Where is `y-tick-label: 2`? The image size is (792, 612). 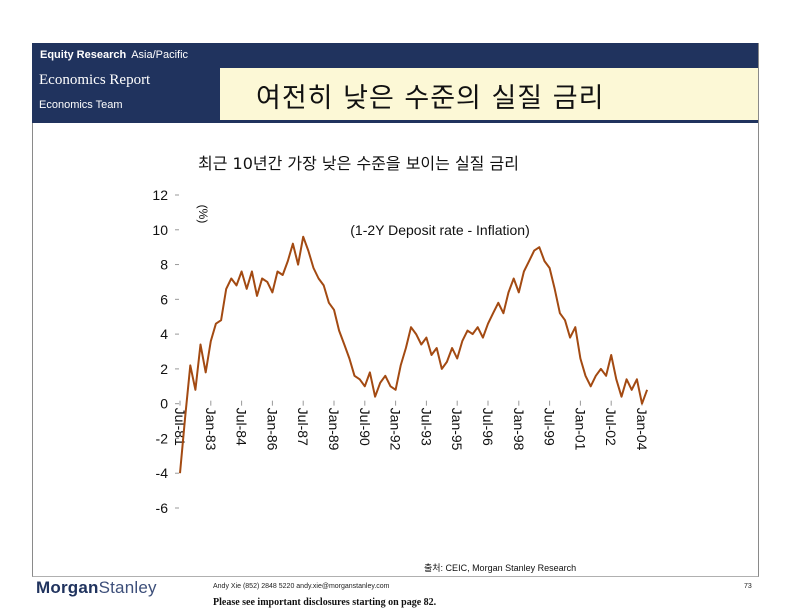 y-tick-label: 2 is located at coordinates (164, 369).